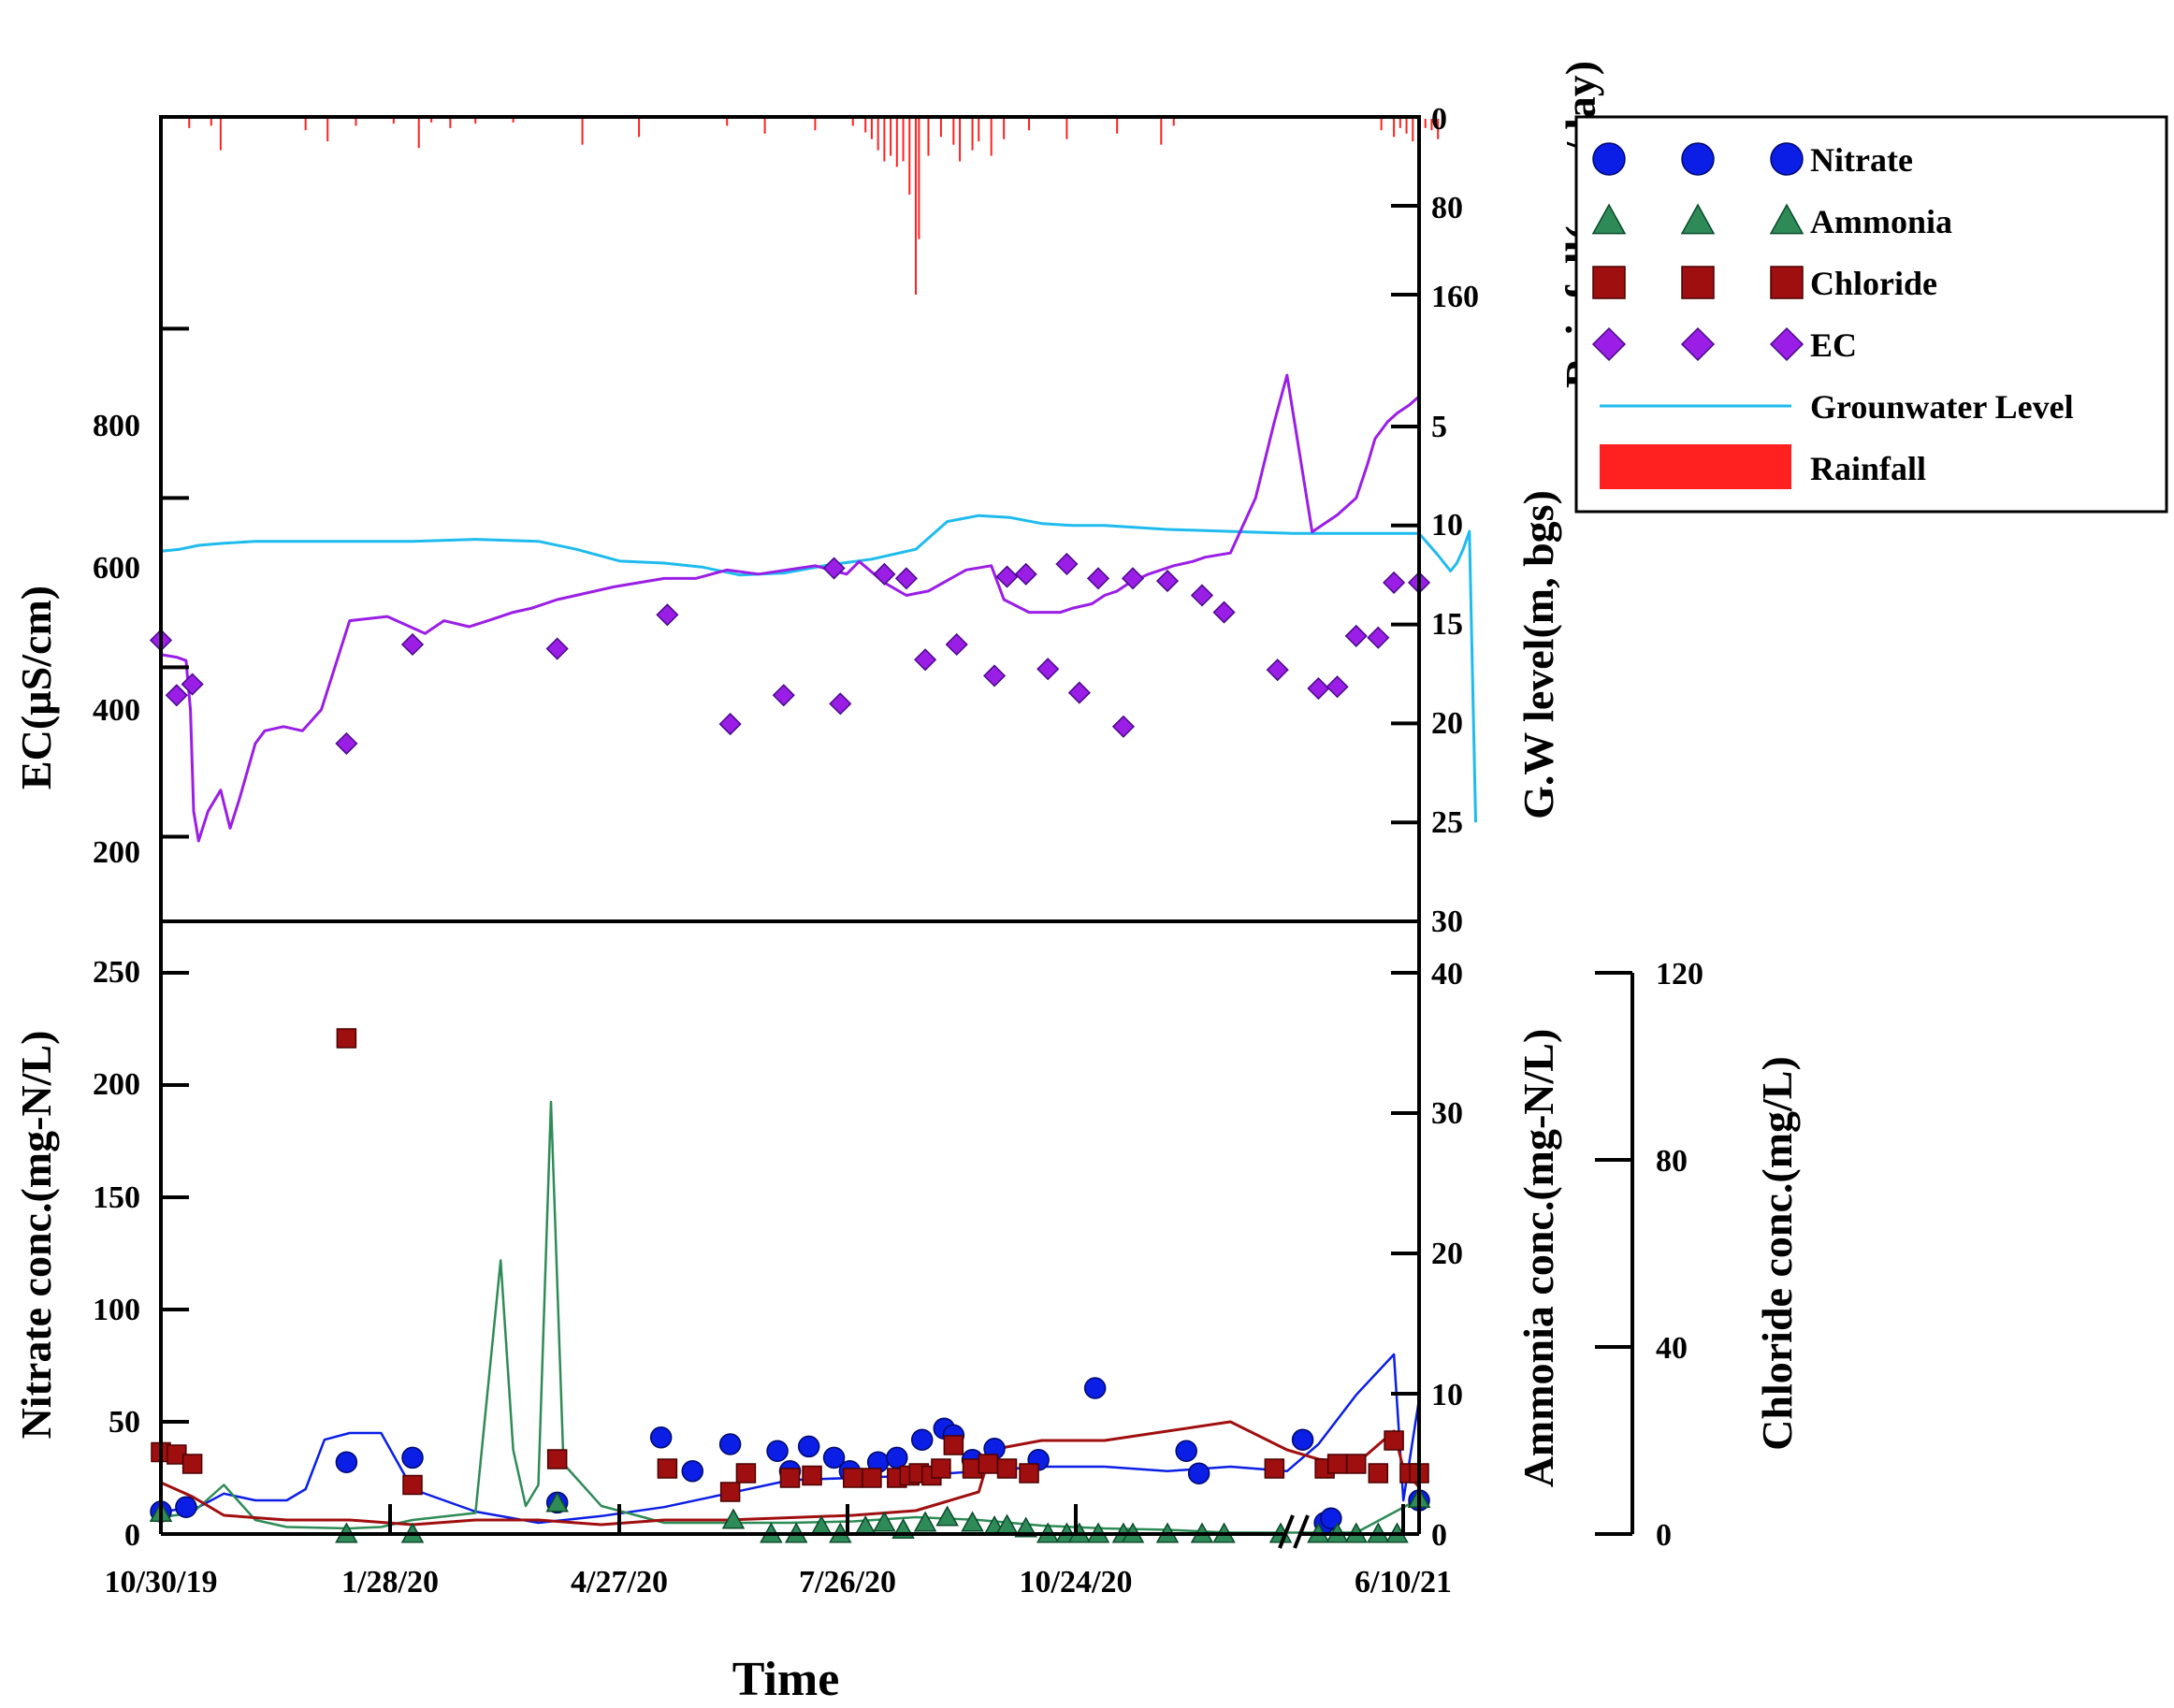 The height and width of the screenshot is (1708, 2174). Describe the element at coordinates (116, 972) in the screenshot. I see `nitrate-tick-label: 250` at that location.